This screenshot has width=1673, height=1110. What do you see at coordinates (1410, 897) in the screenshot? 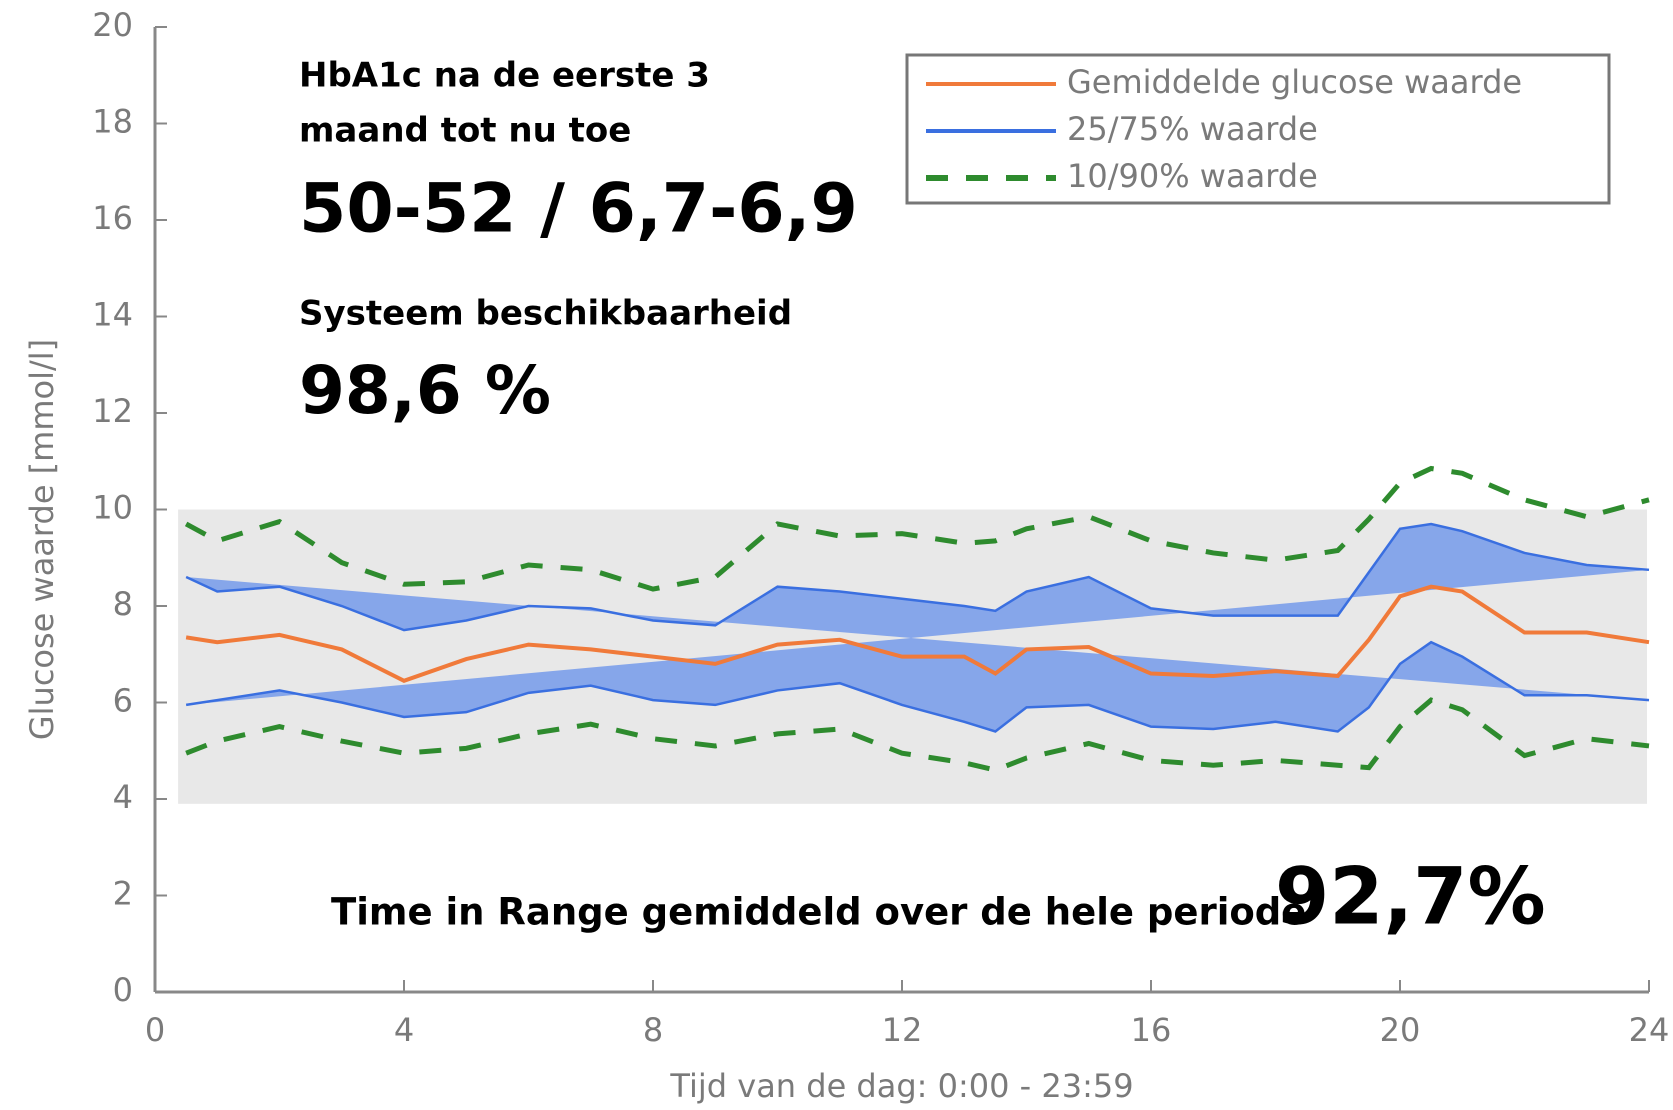
I see `annotation: 92,7%` at bounding box center [1410, 897].